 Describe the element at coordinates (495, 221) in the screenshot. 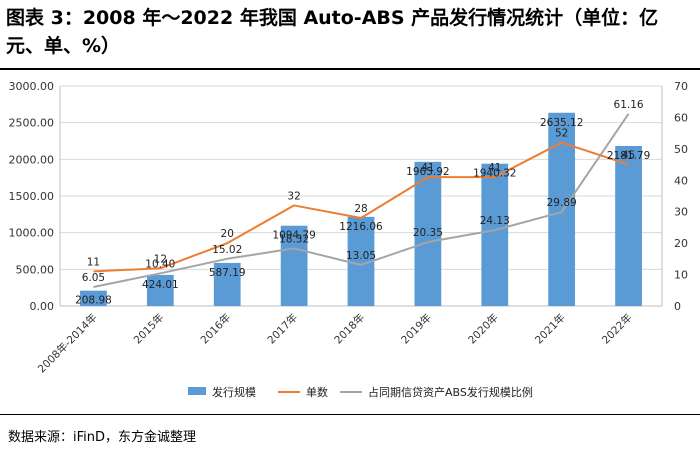

I see `ratio-value-label: 24.13` at that location.